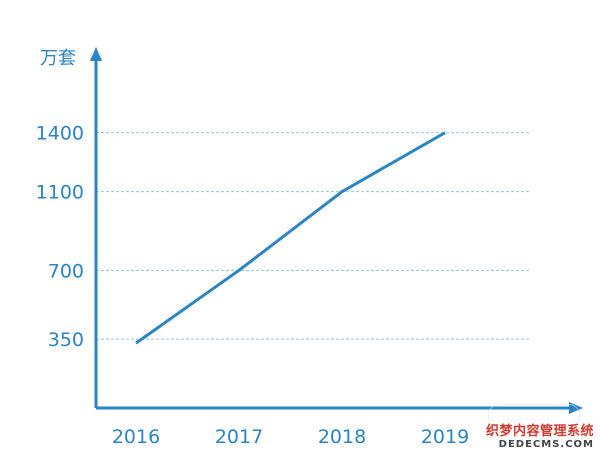 Image resolution: width=600 pixels, height=458 pixels. What do you see at coordinates (239, 437) in the screenshot?
I see `x-tick-label: 2017` at bounding box center [239, 437].